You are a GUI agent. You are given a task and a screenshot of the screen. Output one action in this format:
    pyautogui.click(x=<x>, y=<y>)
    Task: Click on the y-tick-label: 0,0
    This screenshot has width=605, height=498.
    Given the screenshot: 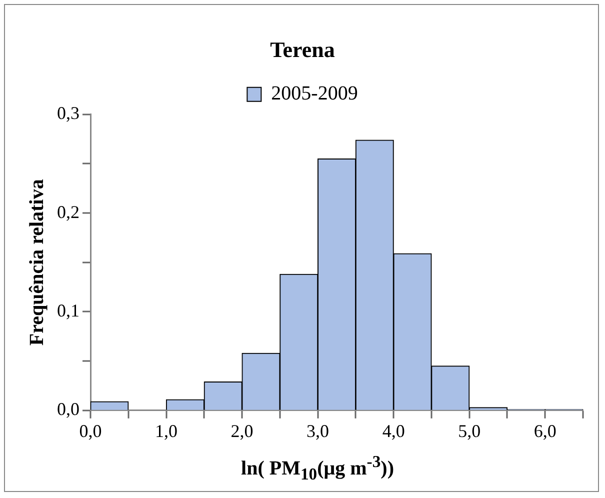 What is the action you would take?
    pyautogui.click(x=68, y=409)
    